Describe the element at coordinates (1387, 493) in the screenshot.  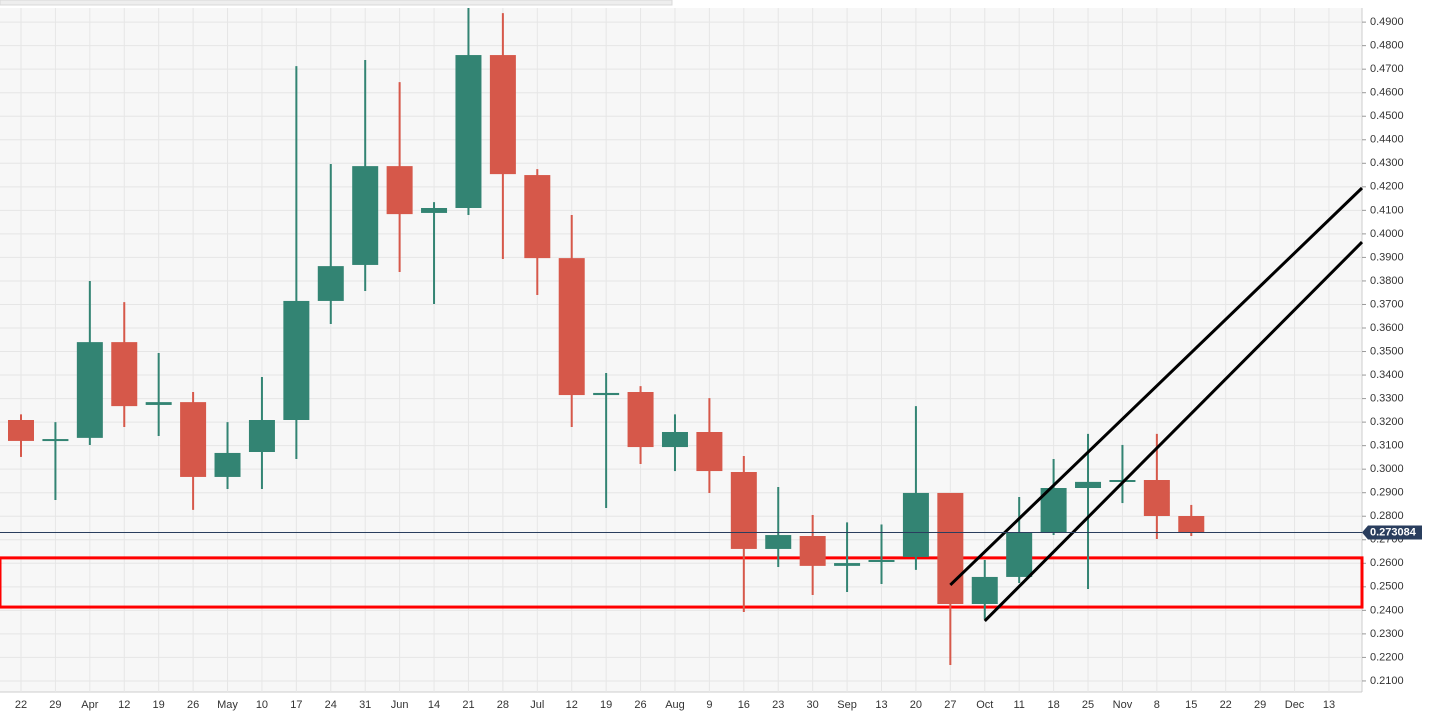
I see `y-tick-label: 0.2900` at that location.